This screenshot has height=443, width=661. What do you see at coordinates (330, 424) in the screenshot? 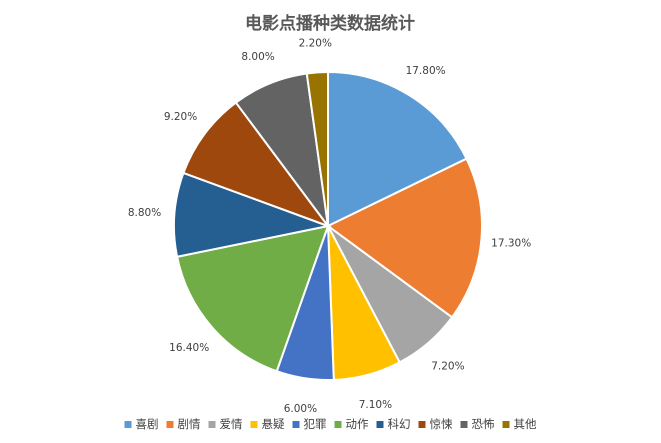
I see `legend: 喜剧 剧情 爱情 悬疑 犯罪 动作 科幻 惊悚 恐怖 其他` at bounding box center [330, 424].